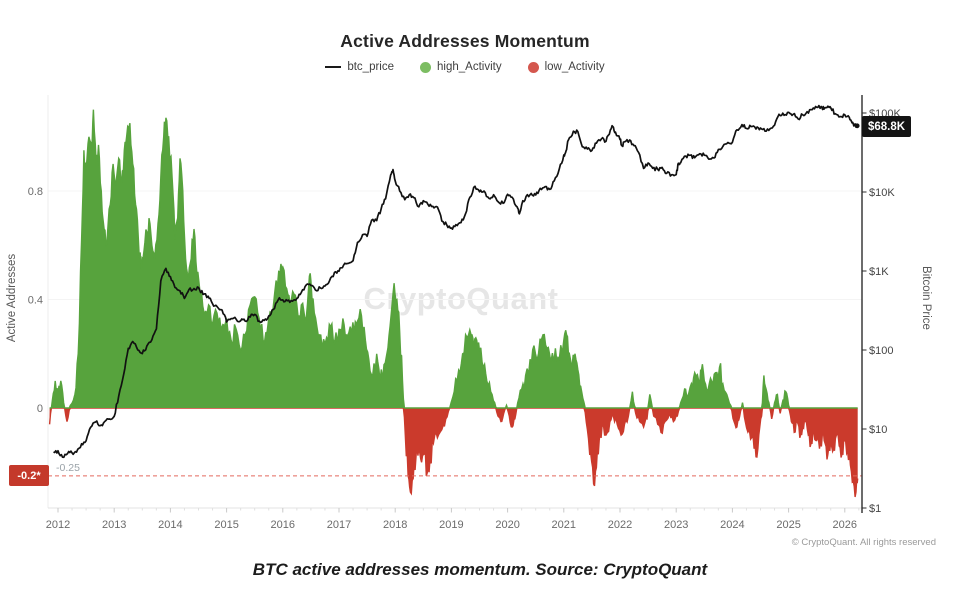  Describe the element at coordinates (857, 126) in the screenshot. I see `btc-price-endpoint-dot` at that location.